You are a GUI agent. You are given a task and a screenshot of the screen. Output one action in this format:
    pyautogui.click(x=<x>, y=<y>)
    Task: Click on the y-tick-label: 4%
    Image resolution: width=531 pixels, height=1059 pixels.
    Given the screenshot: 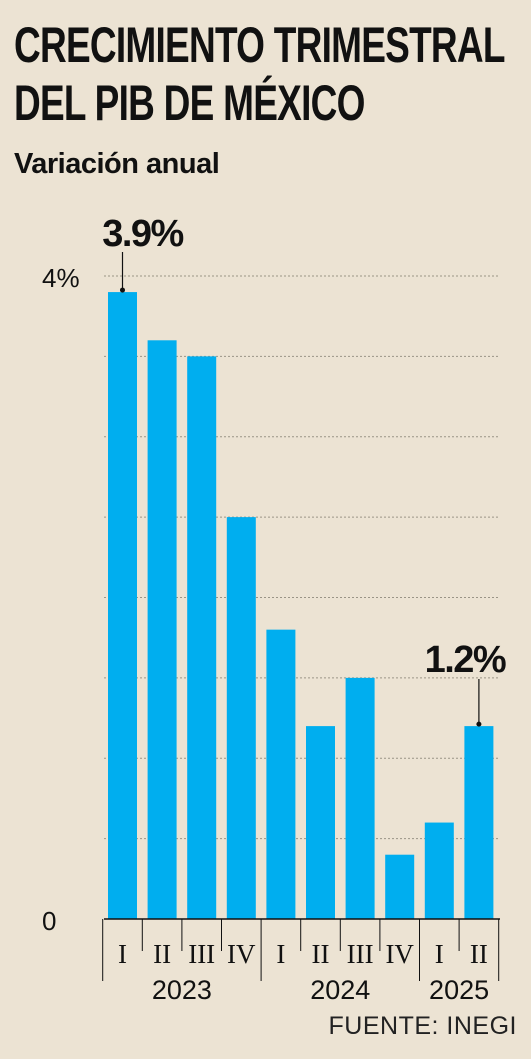 What is the action you would take?
    pyautogui.click(x=61, y=278)
    